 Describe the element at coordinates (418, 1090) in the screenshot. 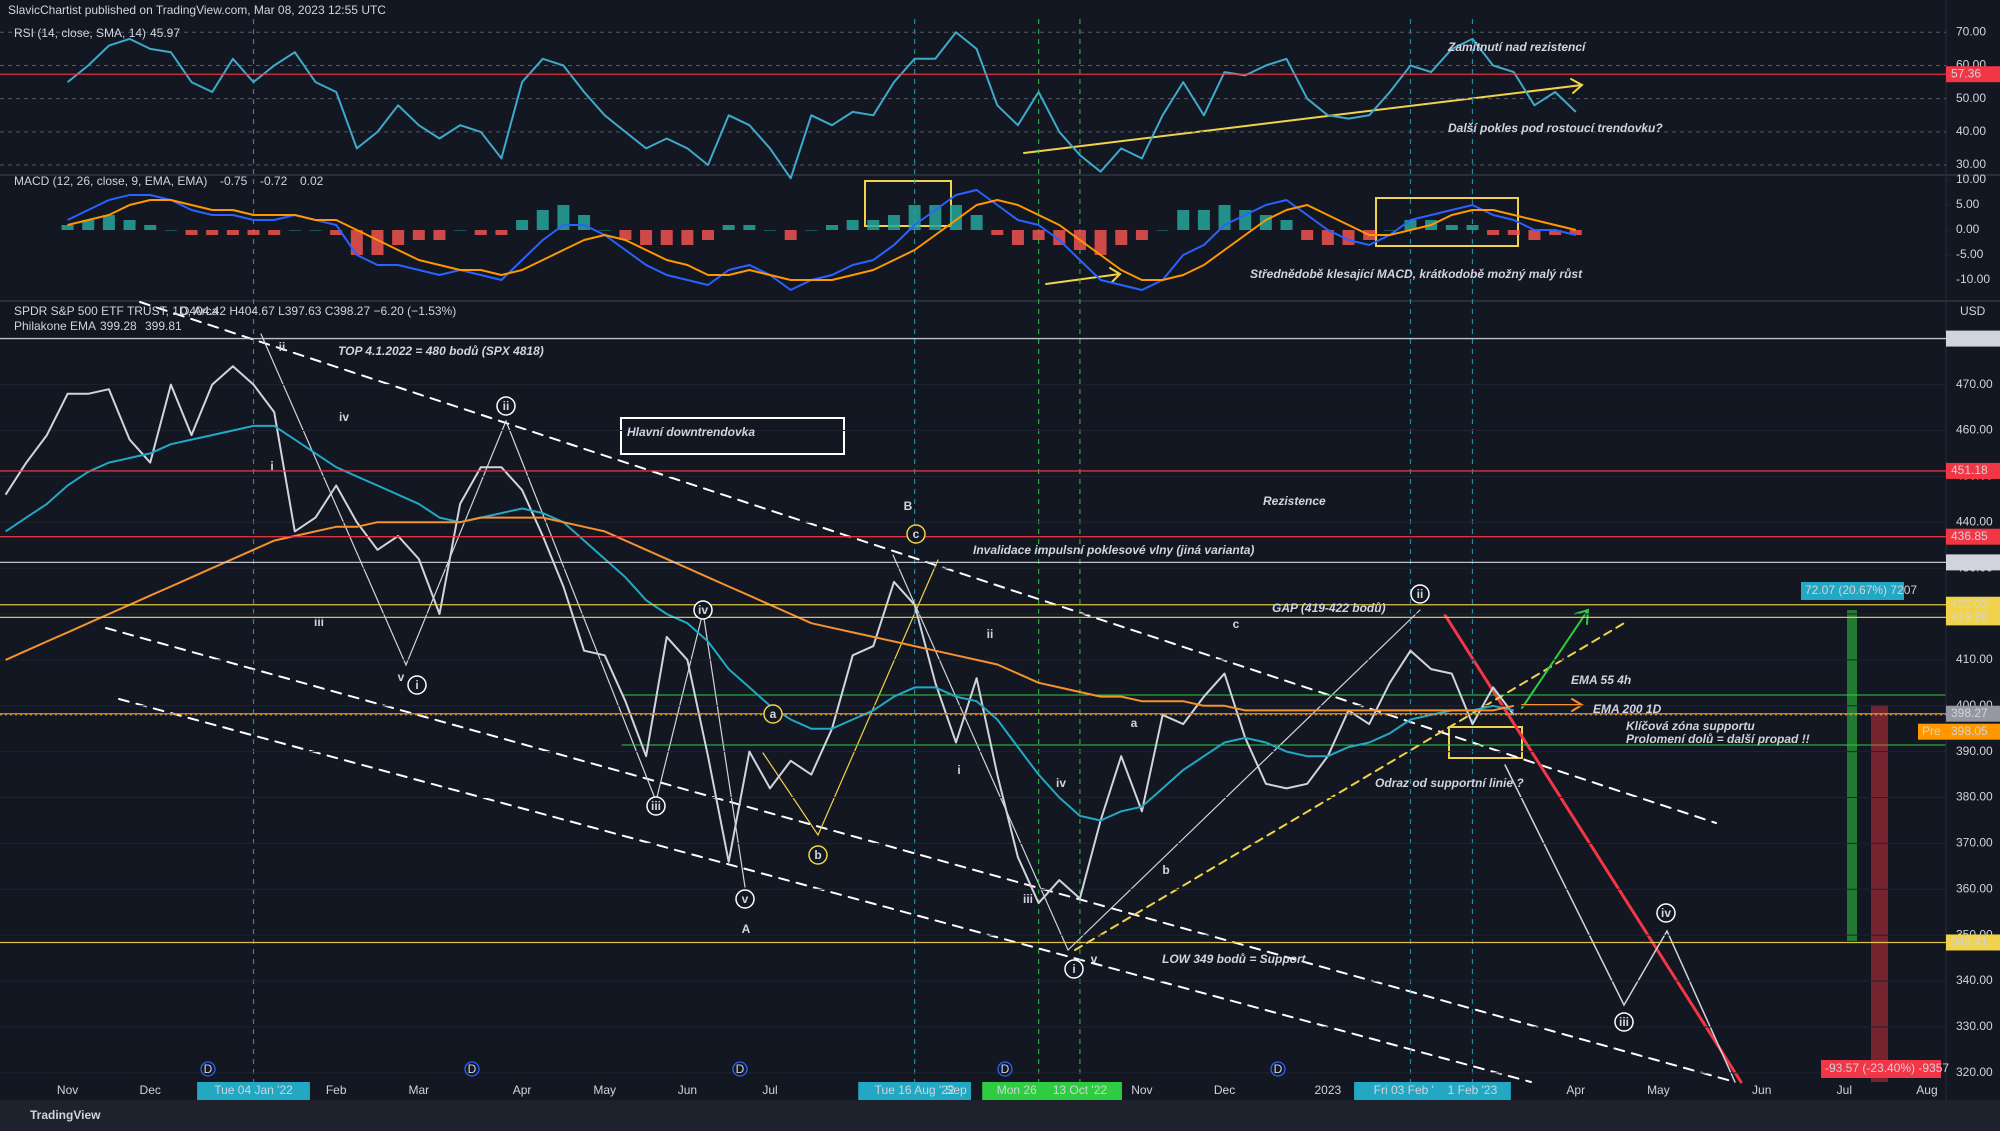

I see `x-tick-label: Mar` at that location.